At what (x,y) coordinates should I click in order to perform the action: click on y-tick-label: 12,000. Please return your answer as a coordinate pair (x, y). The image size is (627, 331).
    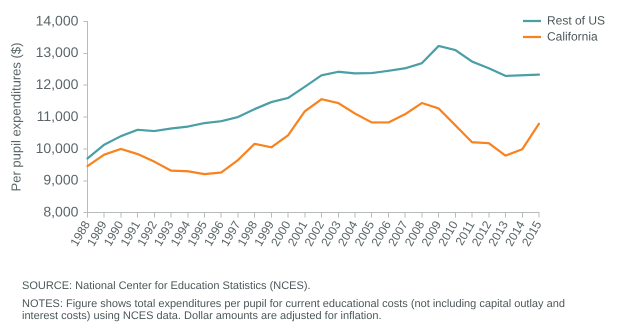
    Looking at the image, I should click on (57, 84).